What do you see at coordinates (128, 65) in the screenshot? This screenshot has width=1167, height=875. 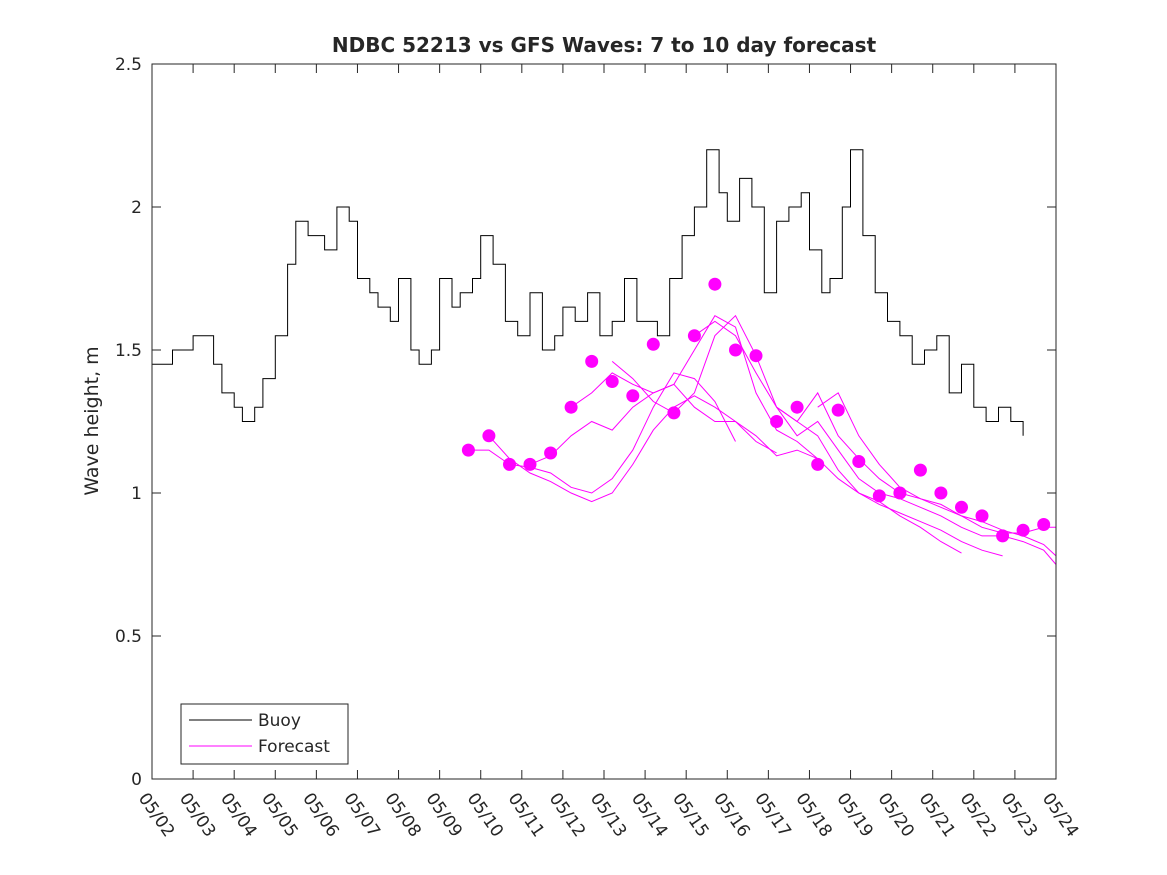 I see `y-tick-label: 2.5` at bounding box center [128, 65].